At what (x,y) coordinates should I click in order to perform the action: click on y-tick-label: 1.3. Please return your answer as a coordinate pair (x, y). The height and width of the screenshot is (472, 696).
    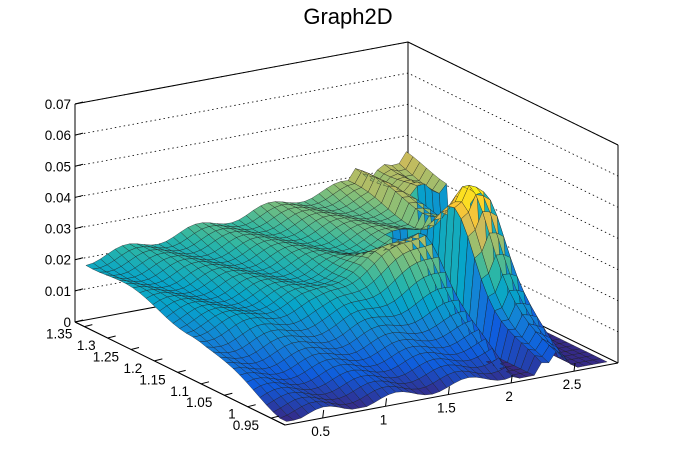
    Looking at the image, I should click on (86, 345).